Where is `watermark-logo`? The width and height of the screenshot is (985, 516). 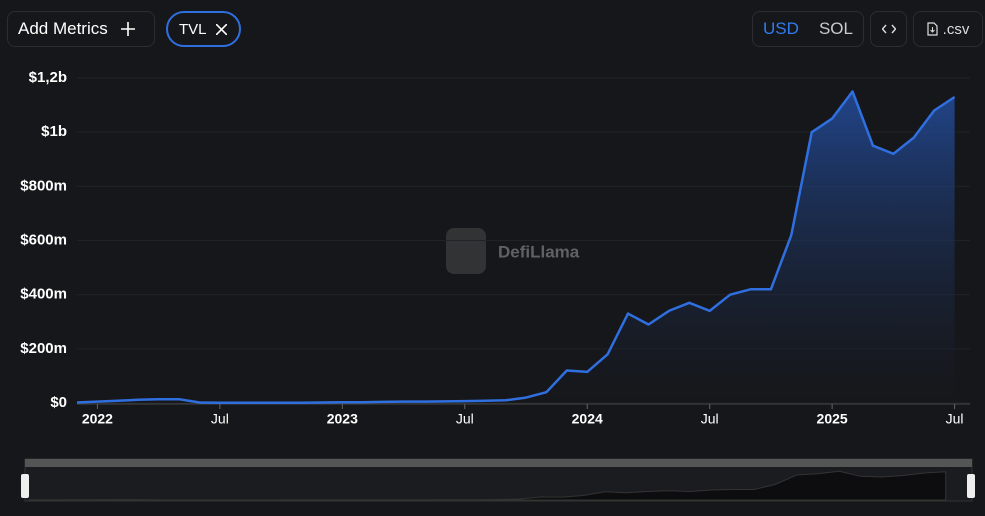 watermark-logo is located at coordinates (466, 251).